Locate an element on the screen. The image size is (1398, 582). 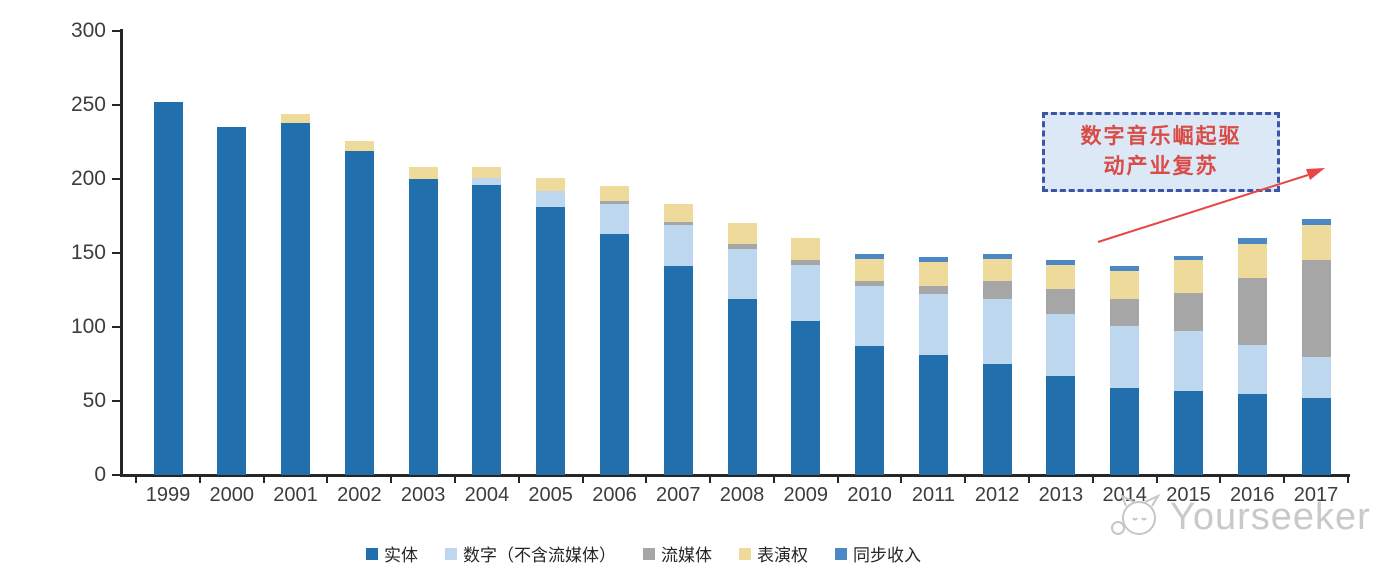
x-axis-label: 2014 is located at coordinates (1124, 495).